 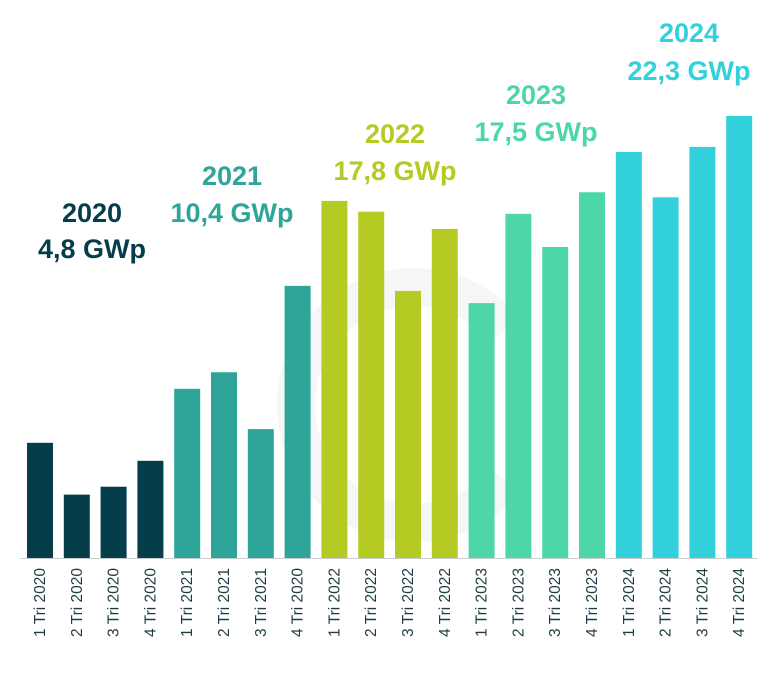 I want to click on annotation-year-2023: 2023, so click(x=536, y=95).